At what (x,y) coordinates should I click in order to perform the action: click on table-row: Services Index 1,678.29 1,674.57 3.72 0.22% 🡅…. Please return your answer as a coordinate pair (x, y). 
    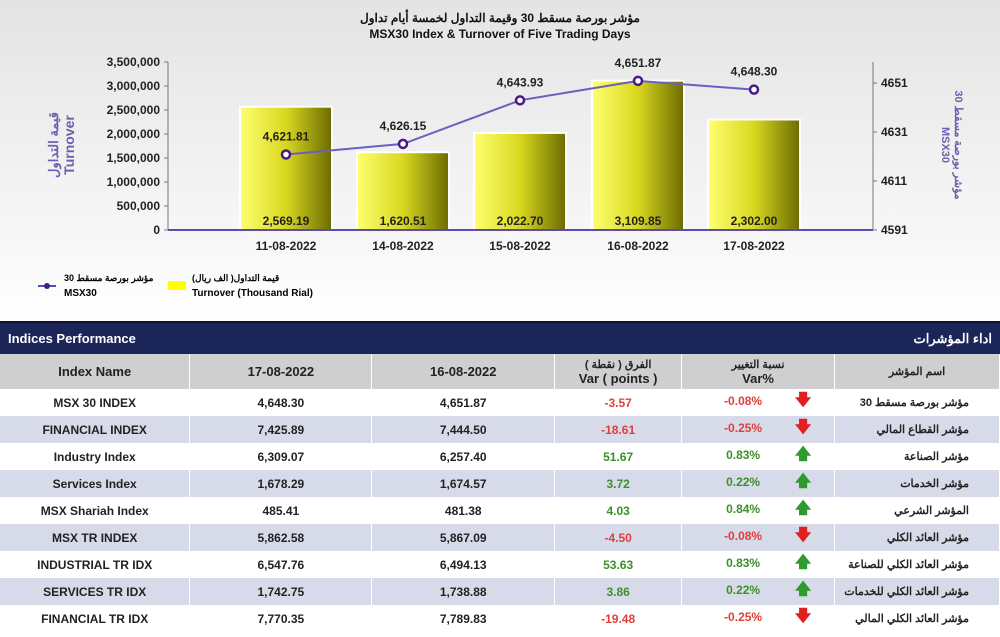
    Looking at the image, I should click on (500, 483).